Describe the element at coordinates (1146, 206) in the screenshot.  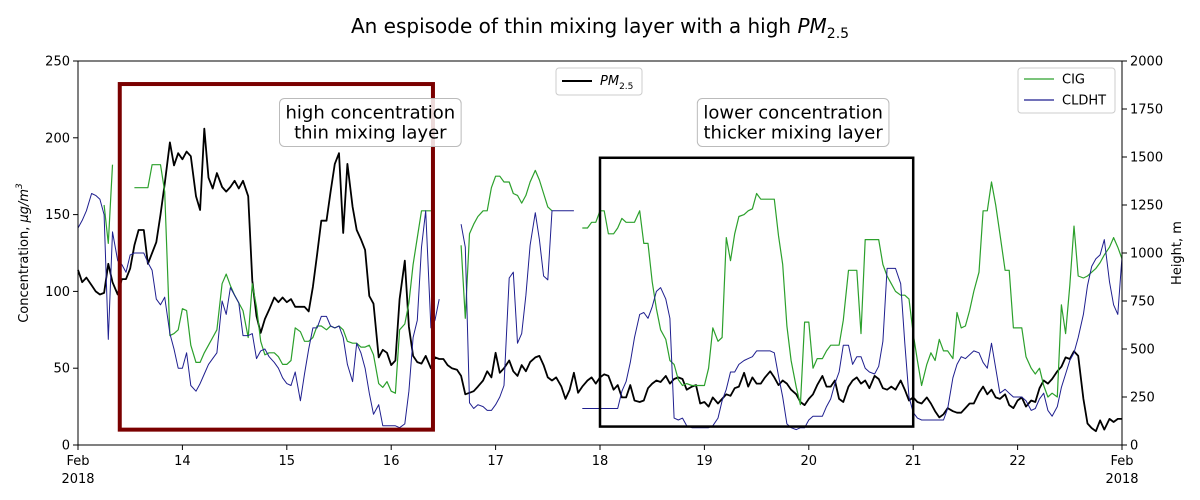
I see `y-right-tick-label: 1250` at that location.